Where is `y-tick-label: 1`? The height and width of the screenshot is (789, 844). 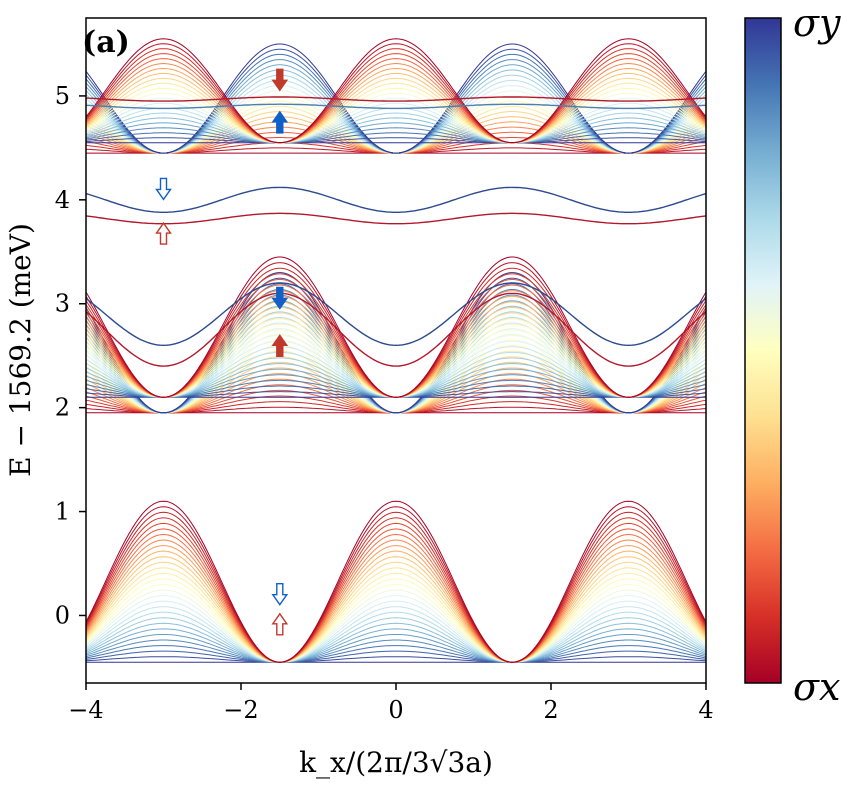
y-tick-label: 1 is located at coordinates (62, 512).